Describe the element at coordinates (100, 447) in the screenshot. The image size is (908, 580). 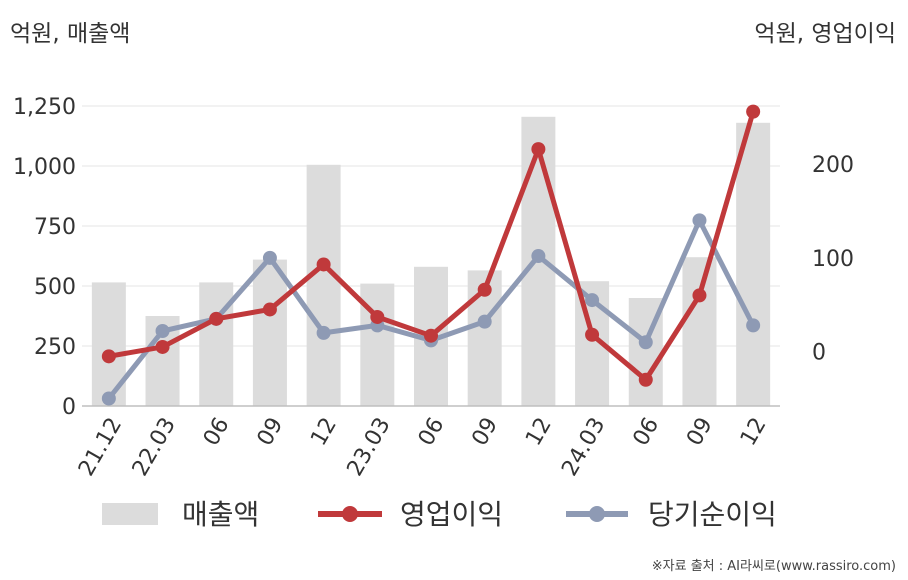
I see `x-tick-label: 21.12` at that location.